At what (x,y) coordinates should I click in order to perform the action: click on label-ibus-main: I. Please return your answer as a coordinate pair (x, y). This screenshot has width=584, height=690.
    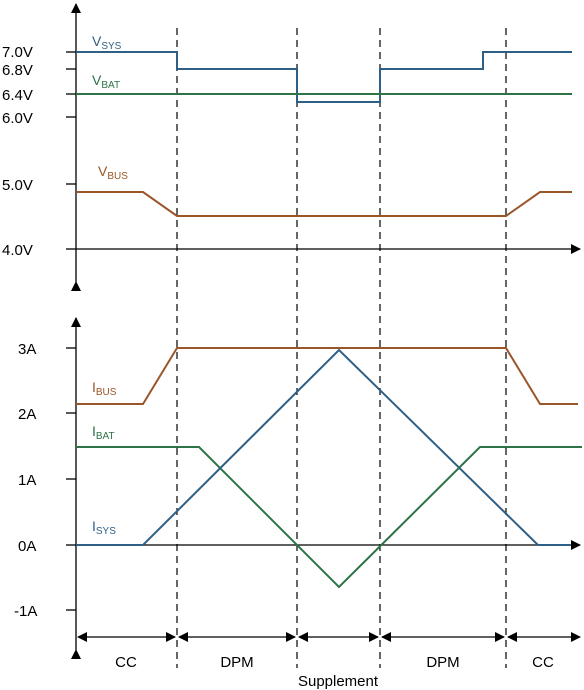
    Looking at the image, I should click on (94, 387).